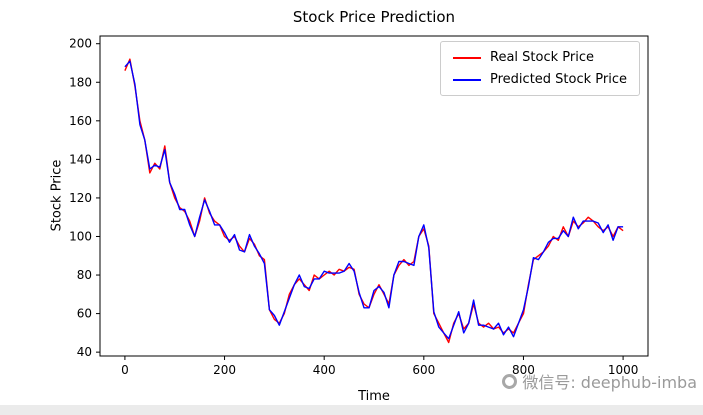 Image resolution: width=703 pixels, height=415 pixels. Describe the element at coordinates (609, 382) in the screenshot. I see `watermark-text: 微信号: deephub-imba` at that location.